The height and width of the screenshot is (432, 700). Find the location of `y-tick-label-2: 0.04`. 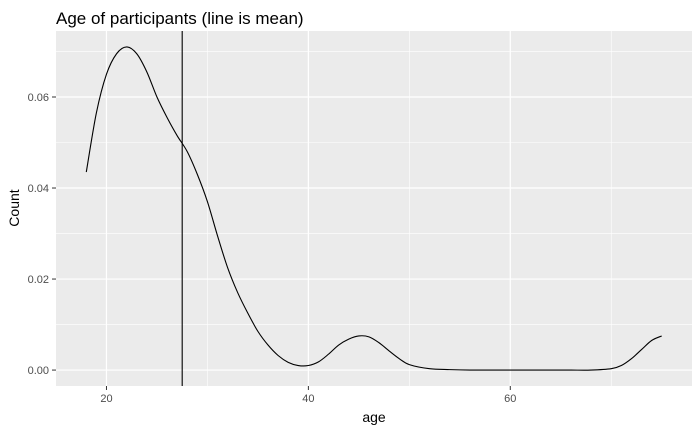

y-tick-label-2: 0.04 is located at coordinates (38, 189).